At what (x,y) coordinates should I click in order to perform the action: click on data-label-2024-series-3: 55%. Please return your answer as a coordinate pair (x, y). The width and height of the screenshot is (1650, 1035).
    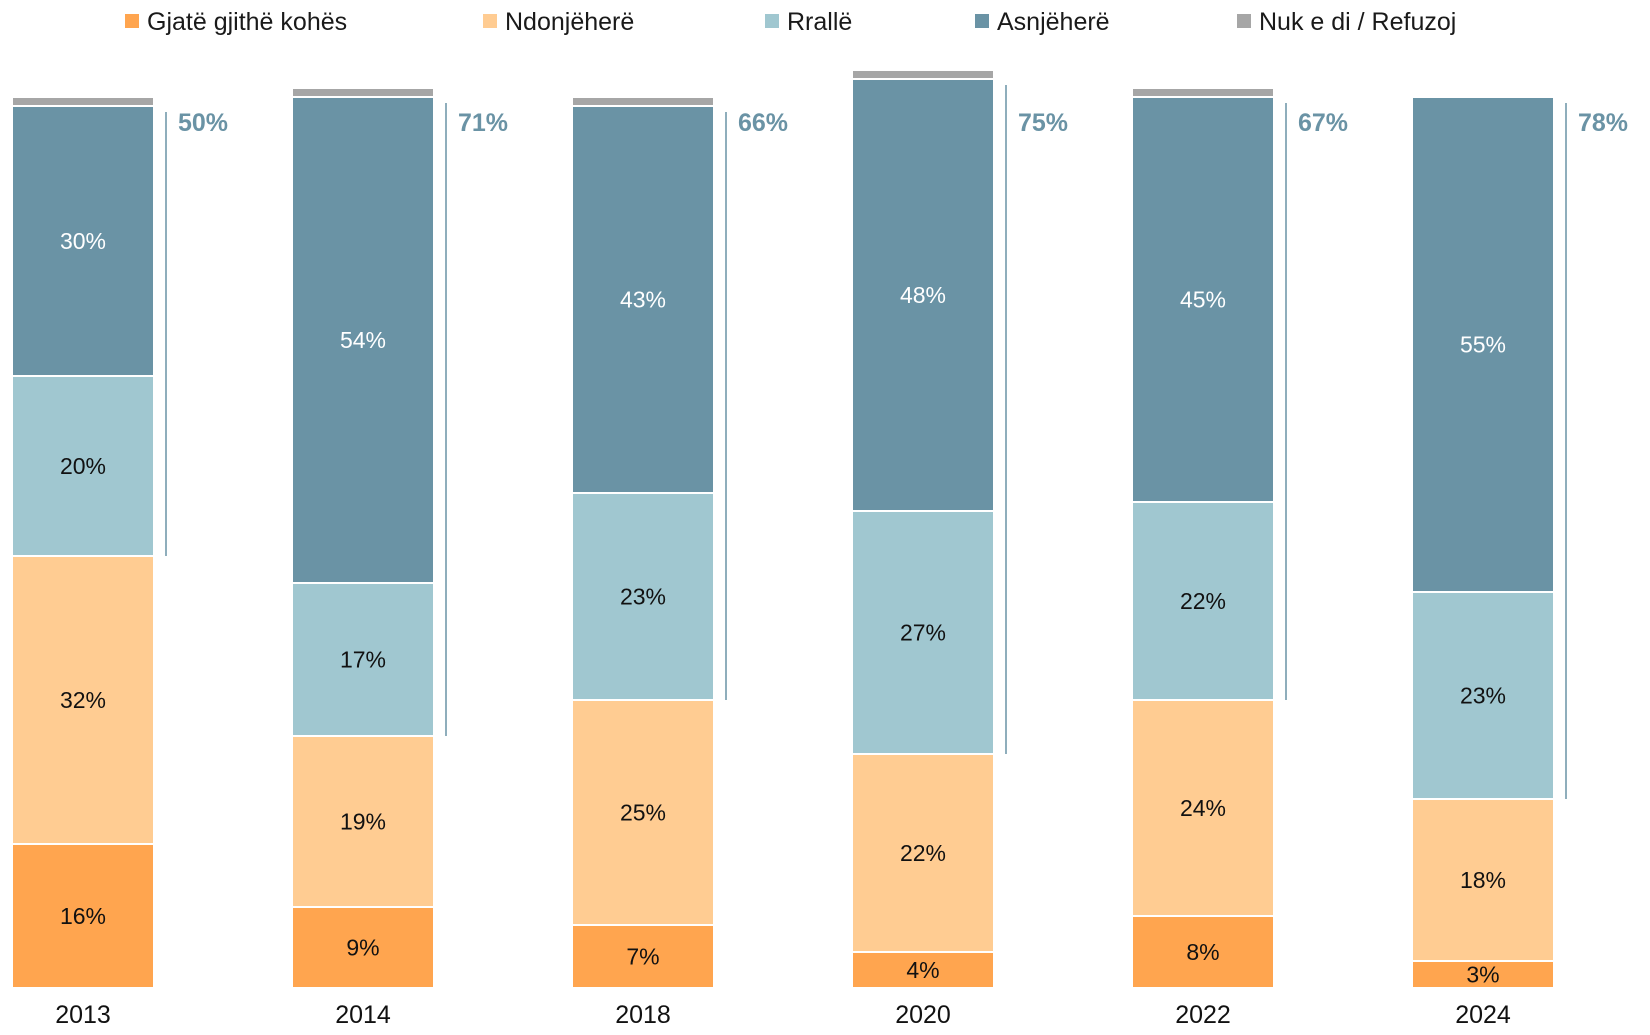
    Looking at the image, I should click on (1483, 345).